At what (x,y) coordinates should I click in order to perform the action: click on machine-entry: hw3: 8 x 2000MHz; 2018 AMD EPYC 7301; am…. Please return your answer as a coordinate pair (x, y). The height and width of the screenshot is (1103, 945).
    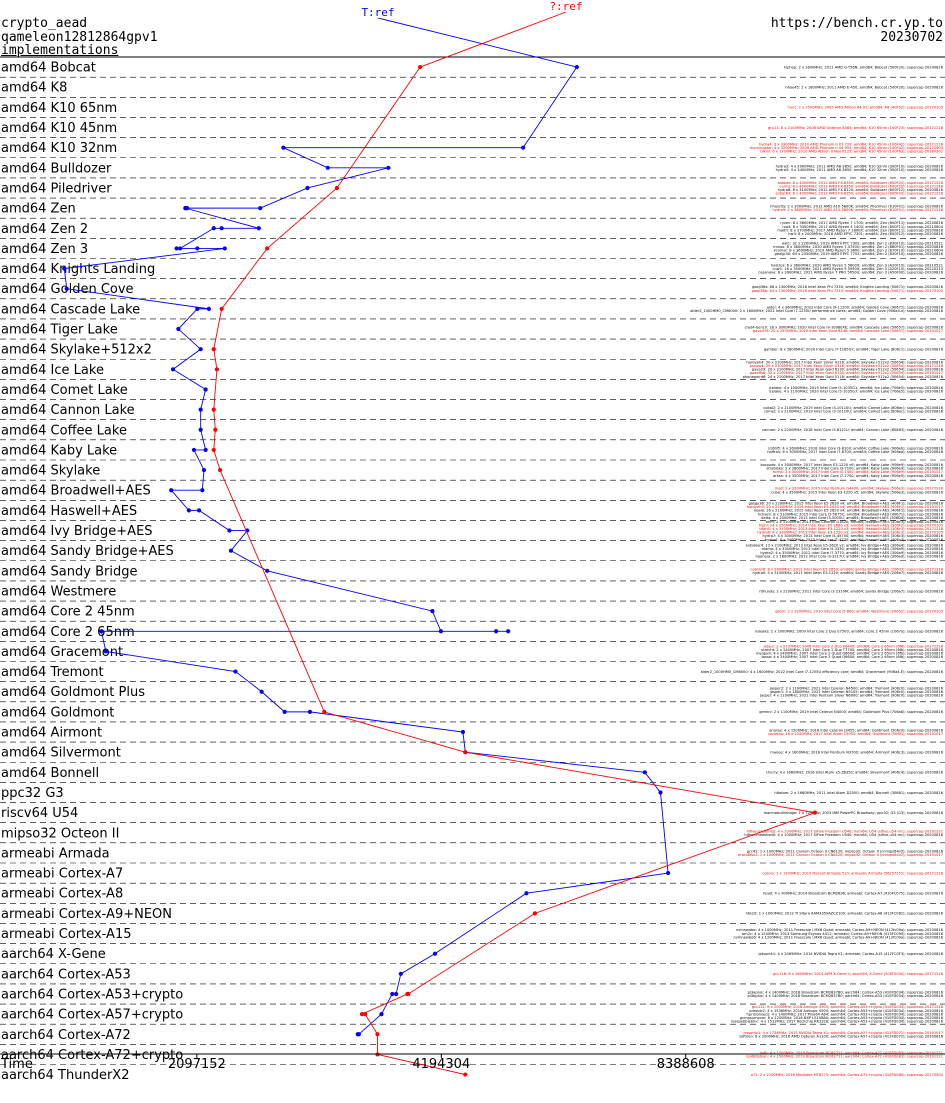
    Looking at the image, I should click on (865, 234).